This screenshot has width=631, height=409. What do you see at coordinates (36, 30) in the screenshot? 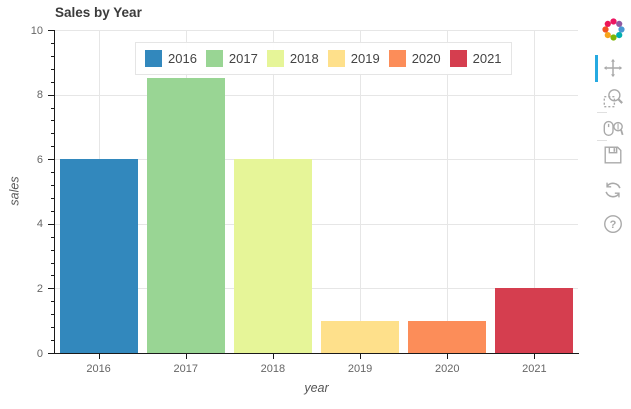
I see `y-tick-label: 10` at bounding box center [36, 30].